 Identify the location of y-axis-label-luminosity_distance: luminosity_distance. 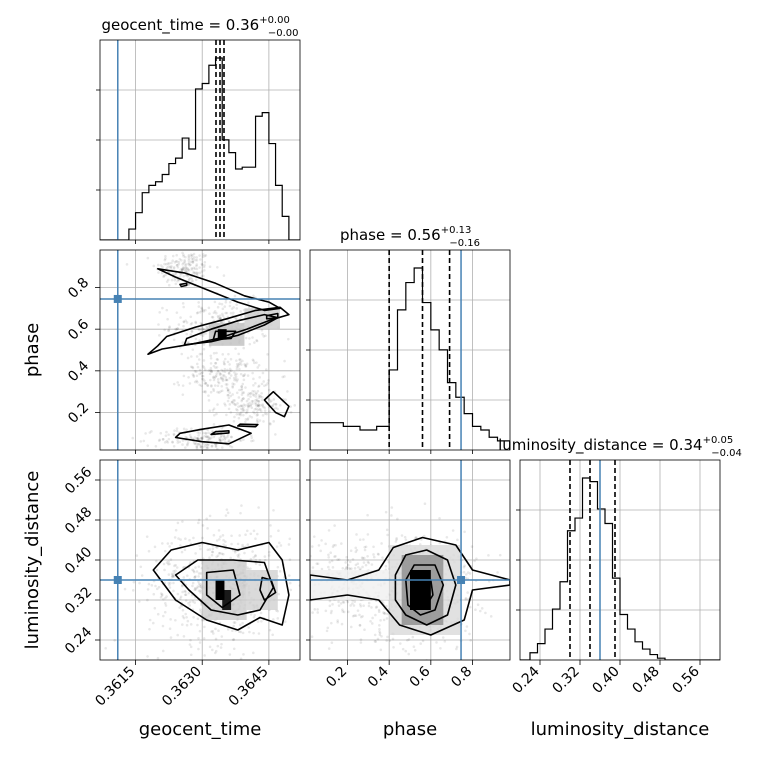
(32, 560).